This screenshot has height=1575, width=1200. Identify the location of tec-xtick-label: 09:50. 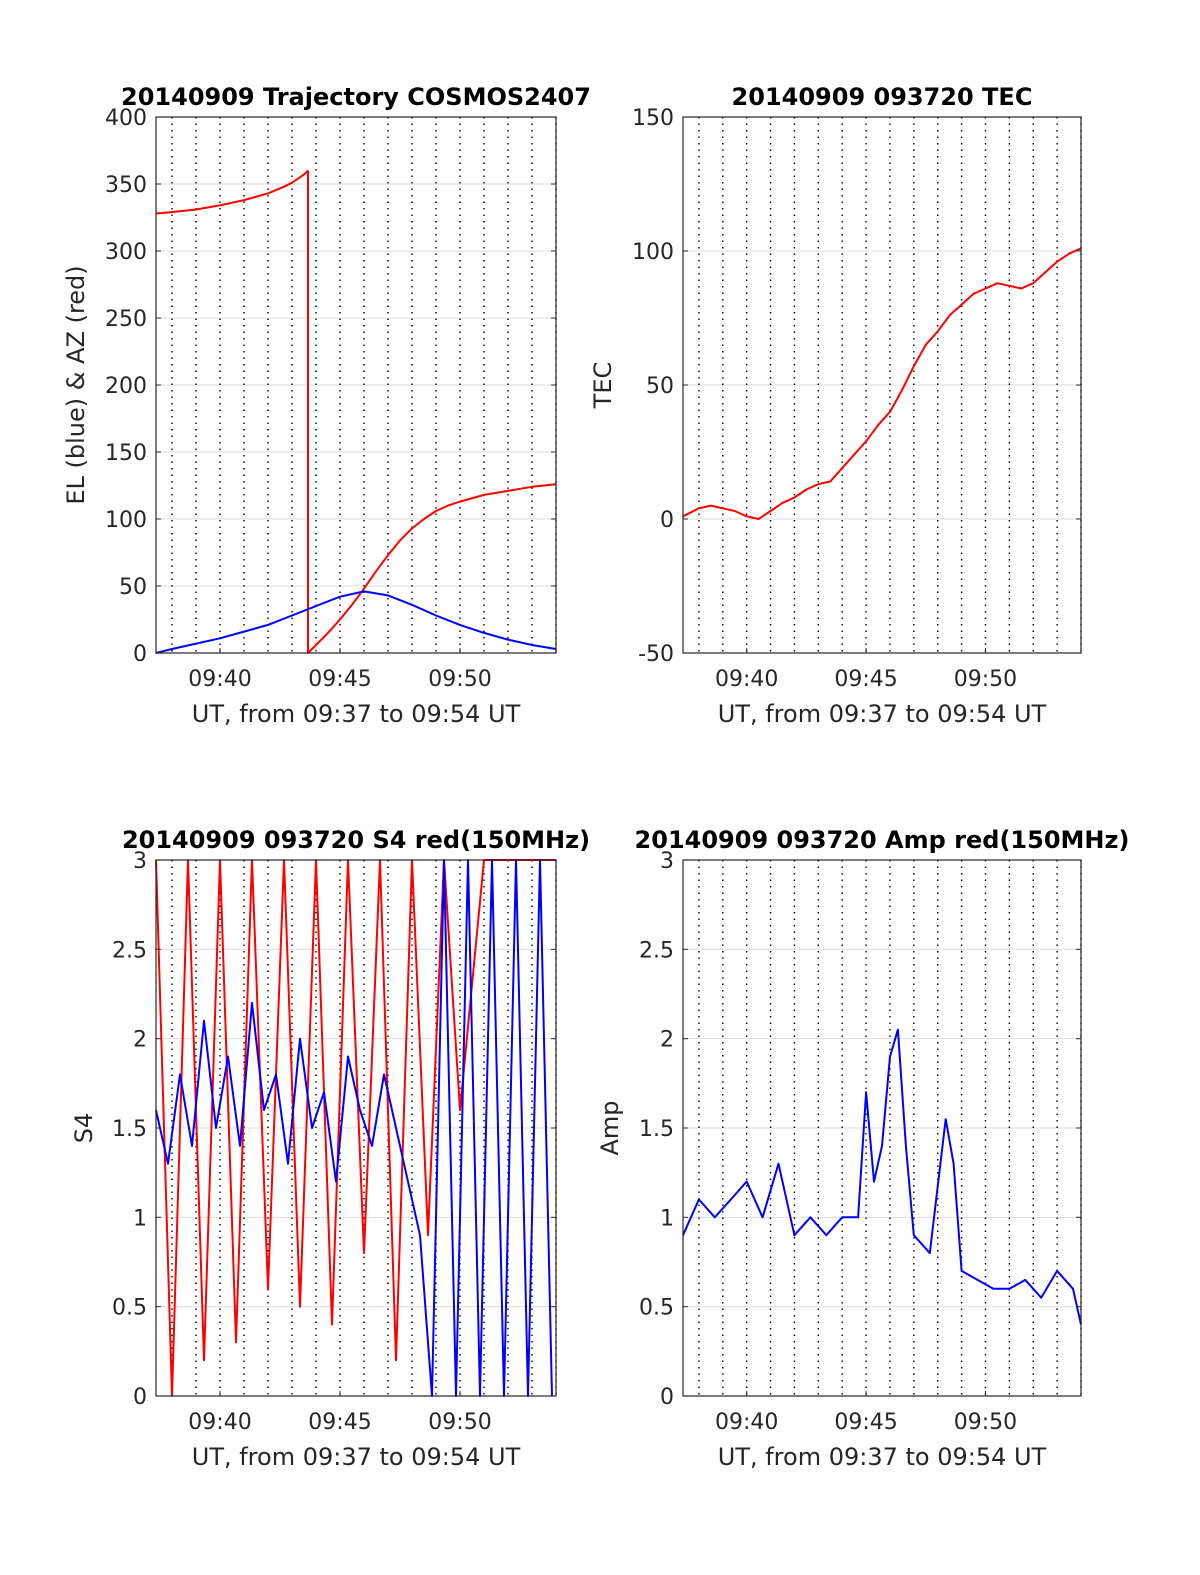
(985, 679).